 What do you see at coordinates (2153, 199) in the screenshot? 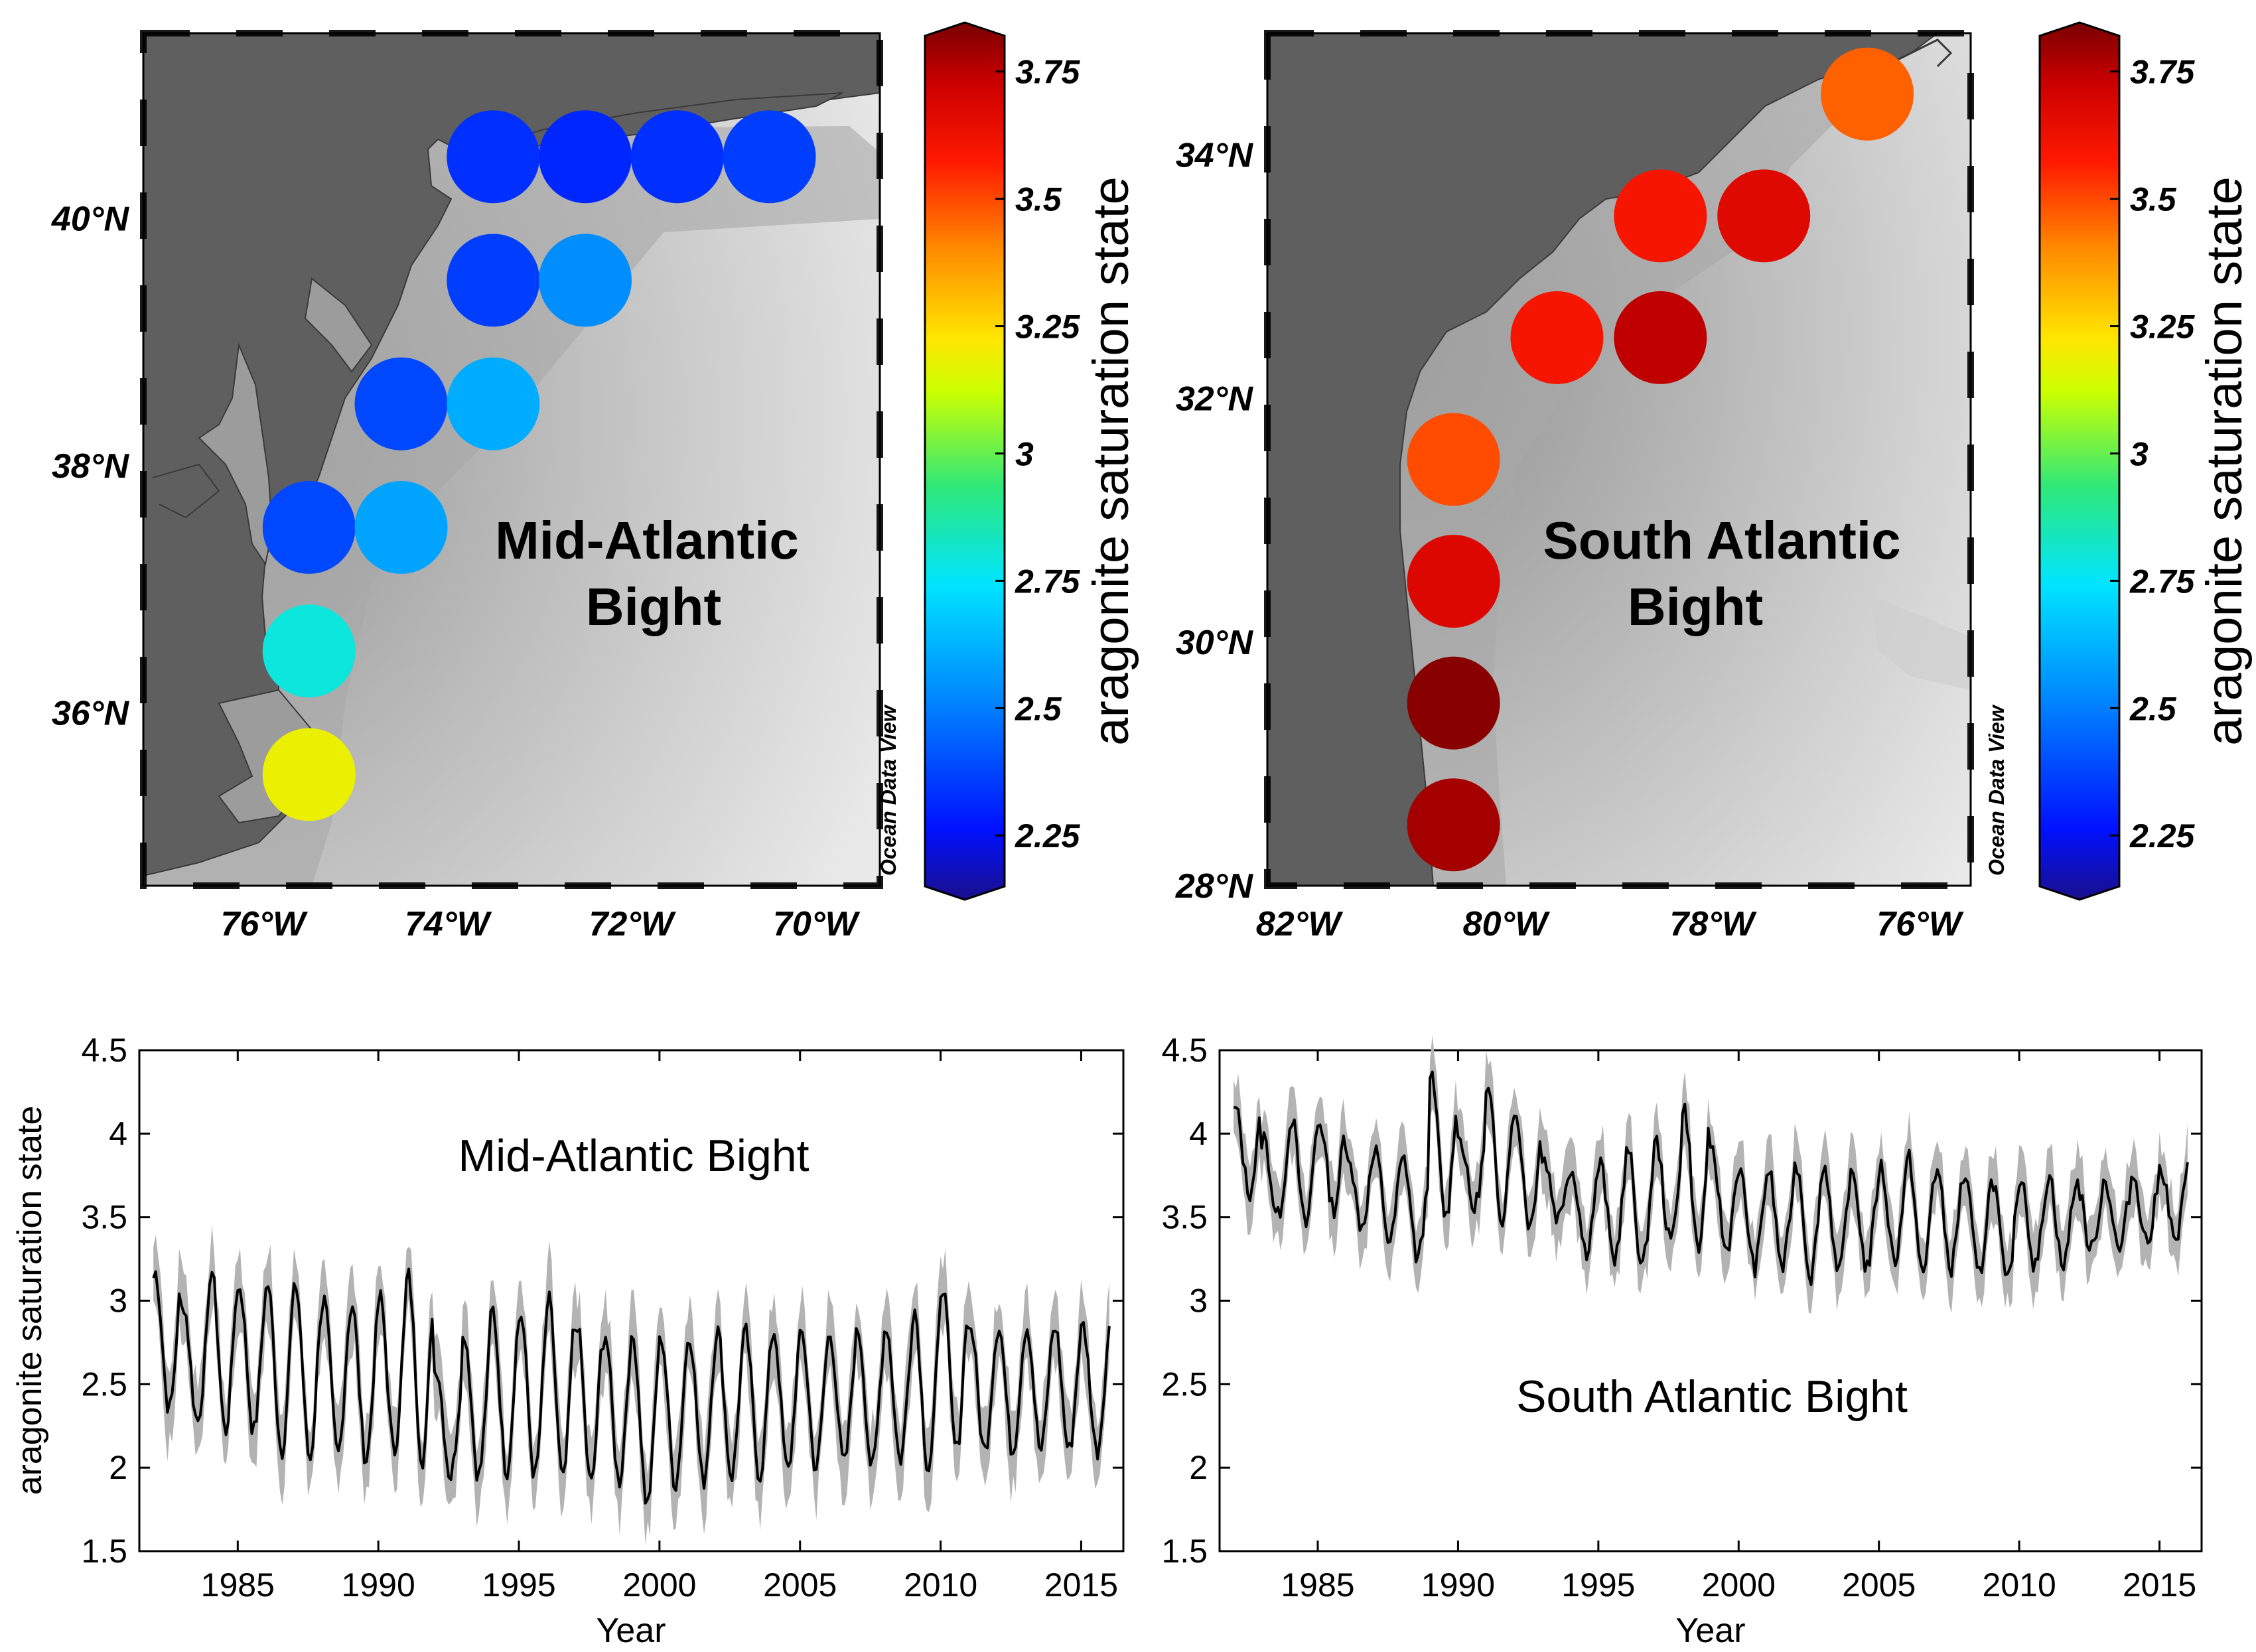
I see `colorbar-2-tick-label-5: 3.5` at bounding box center [2153, 199].